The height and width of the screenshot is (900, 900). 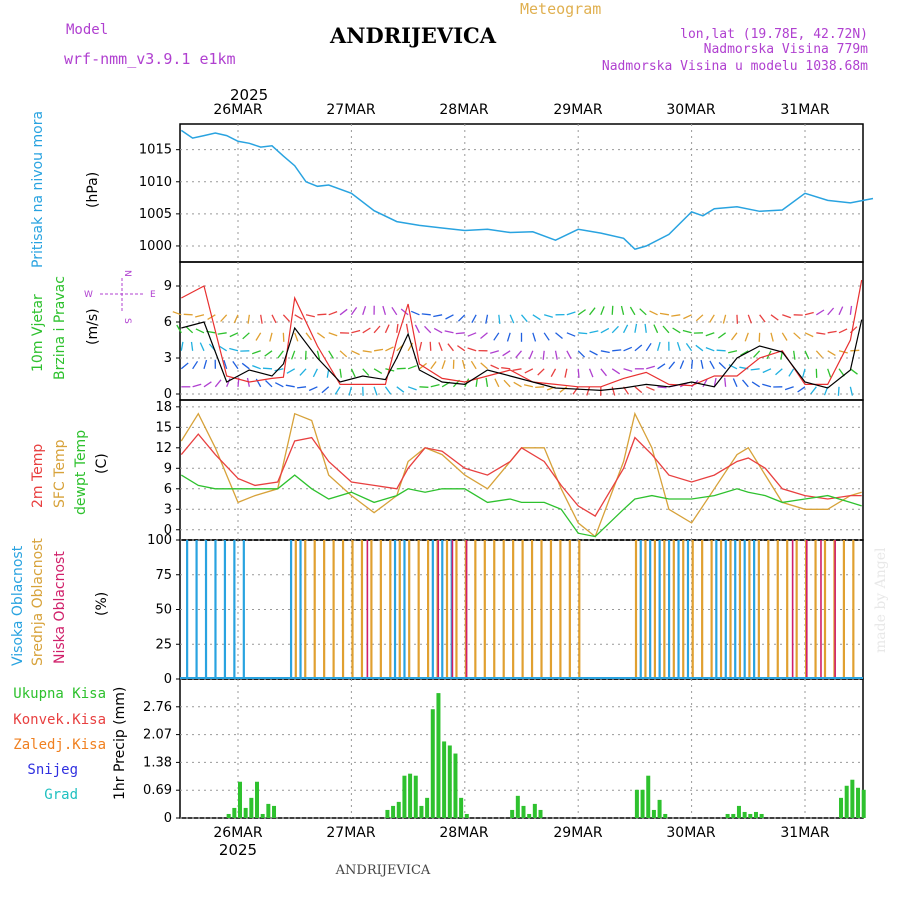 What do you see at coordinates (168, 818) in the screenshot?
I see `precip-tick-label: 0` at bounding box center [168, 818].